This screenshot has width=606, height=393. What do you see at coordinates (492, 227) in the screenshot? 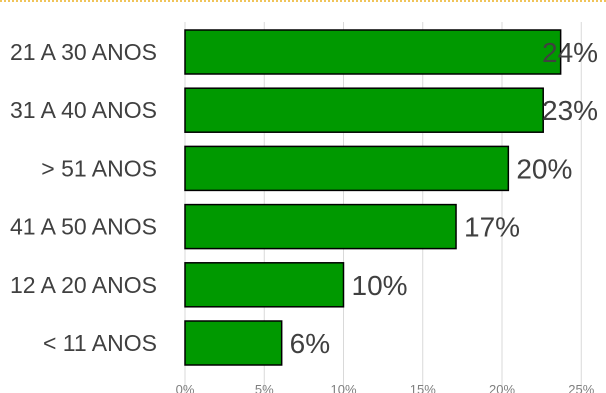
I see `data-label: 17%` at bounding box center [492, 227].